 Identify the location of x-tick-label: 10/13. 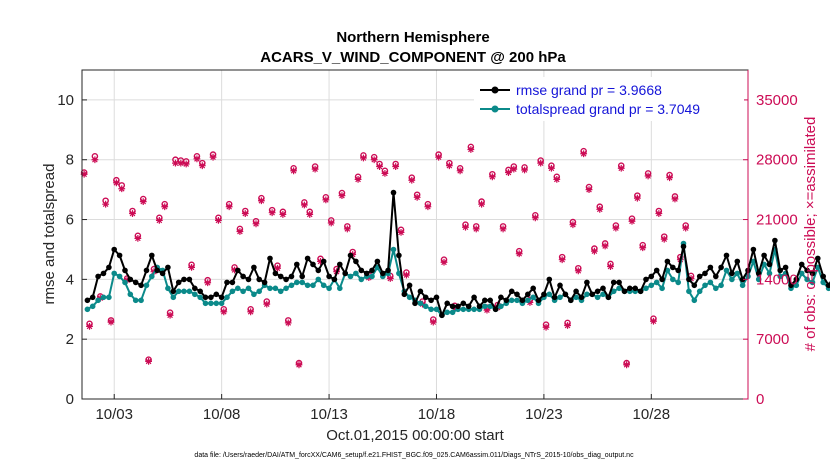
(329, 414).